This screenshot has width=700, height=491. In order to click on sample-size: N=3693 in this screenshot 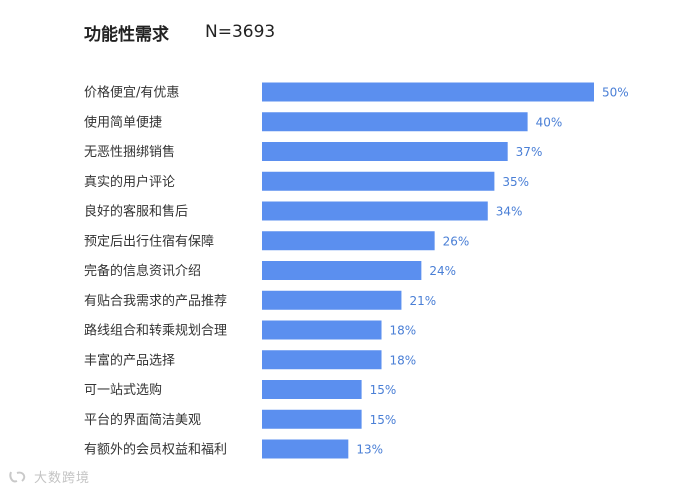, I will do `click(240, 32)`.